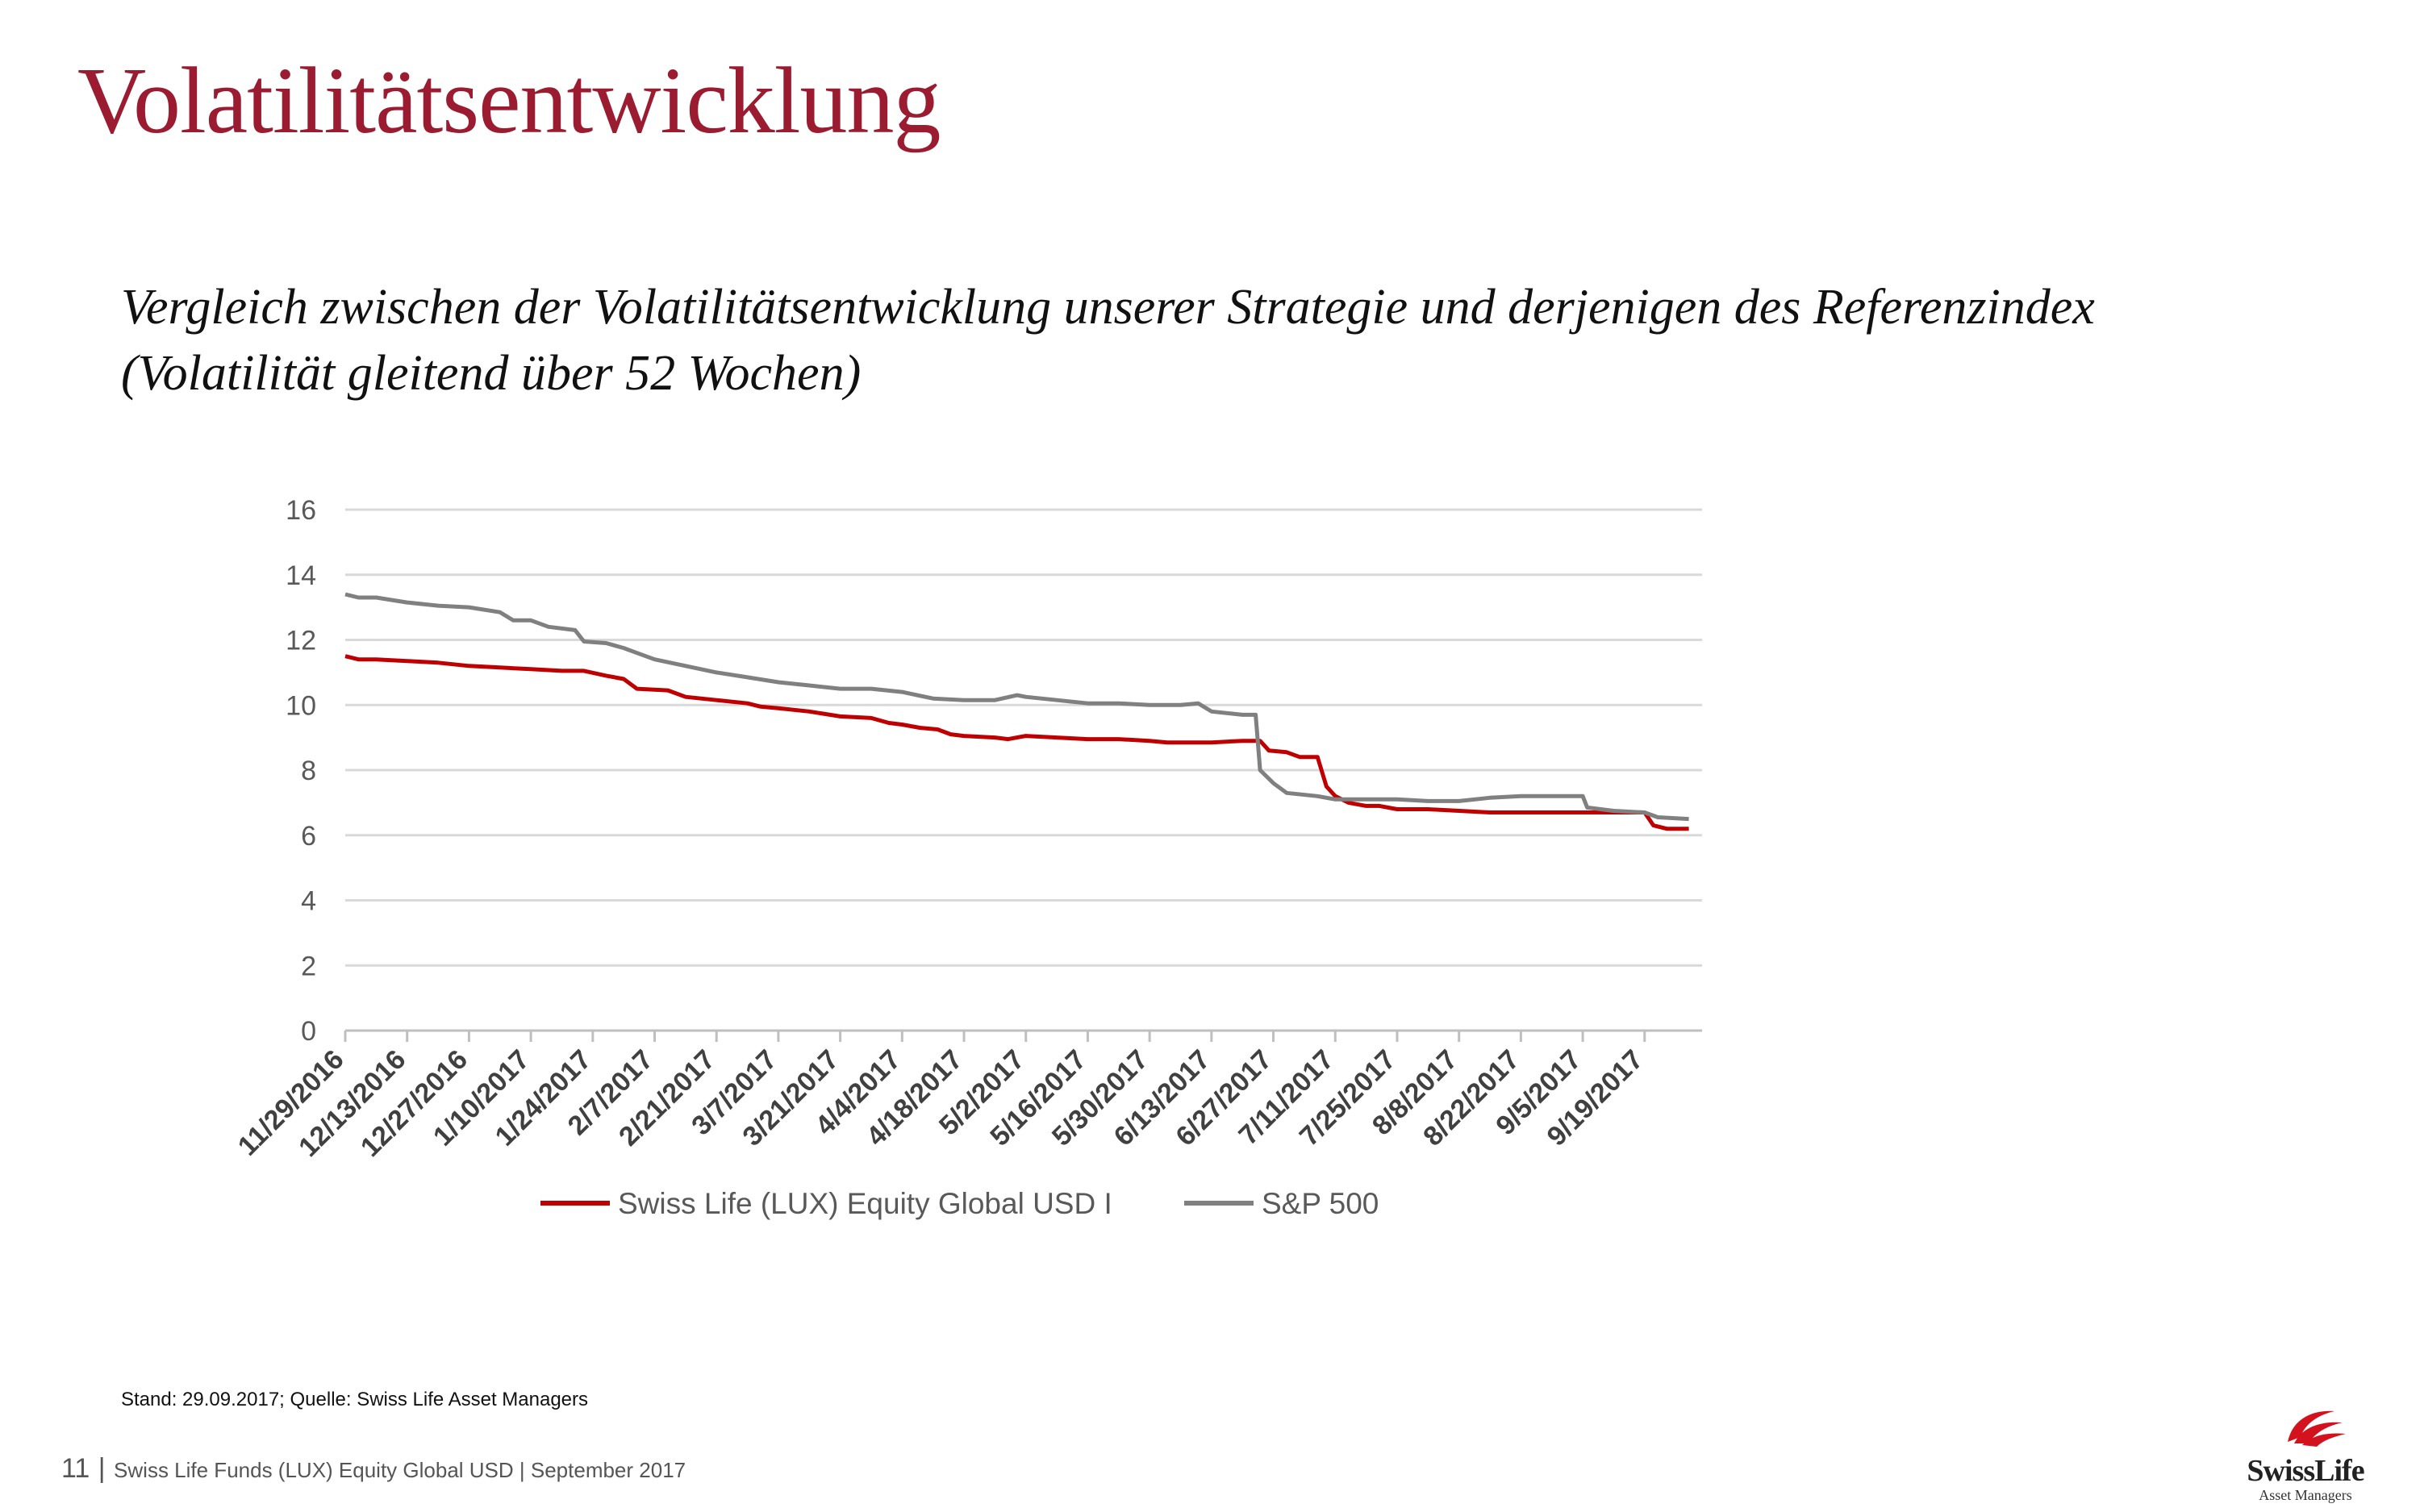  I want to click on logo-subtext: Asset Managers, so click(2305, 1495).